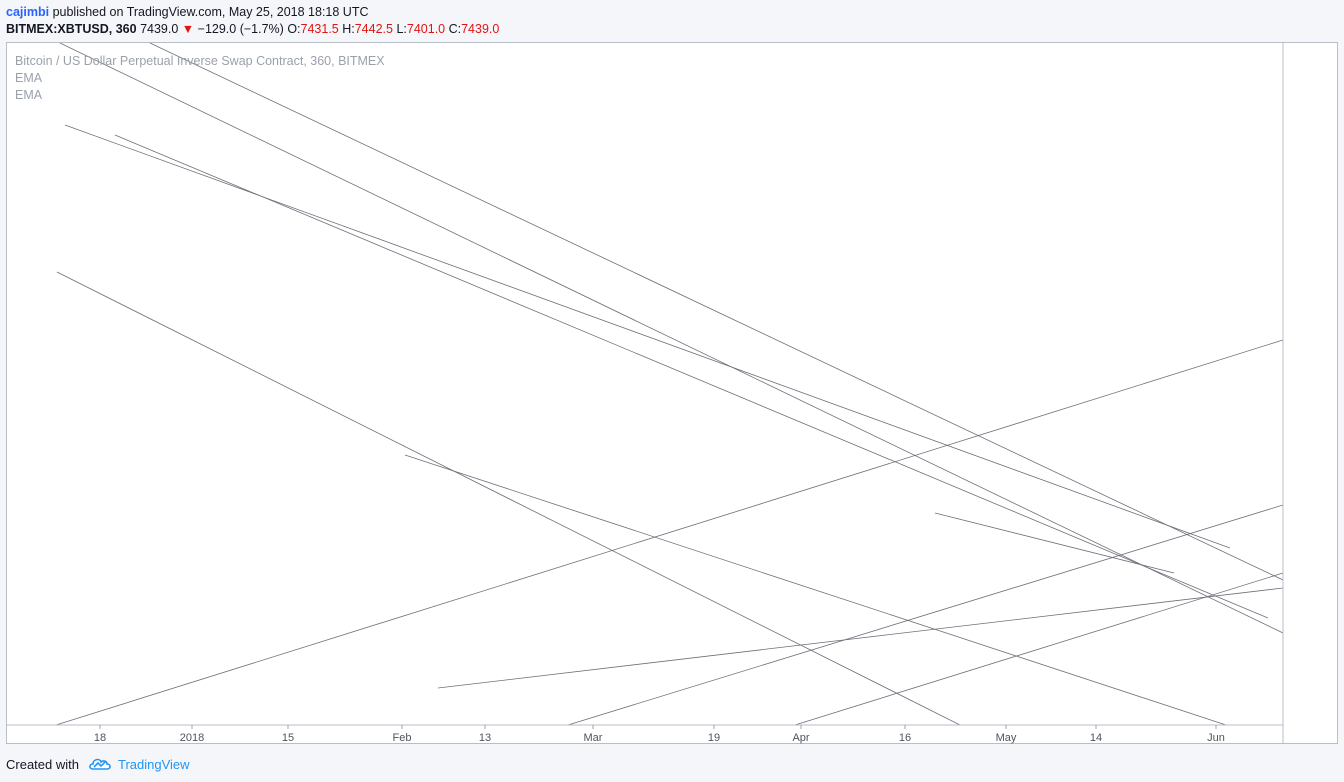  Describe the element at coordinates (1216, 738) in the screenshot. I see `x-tick-label: Jun` at that location.